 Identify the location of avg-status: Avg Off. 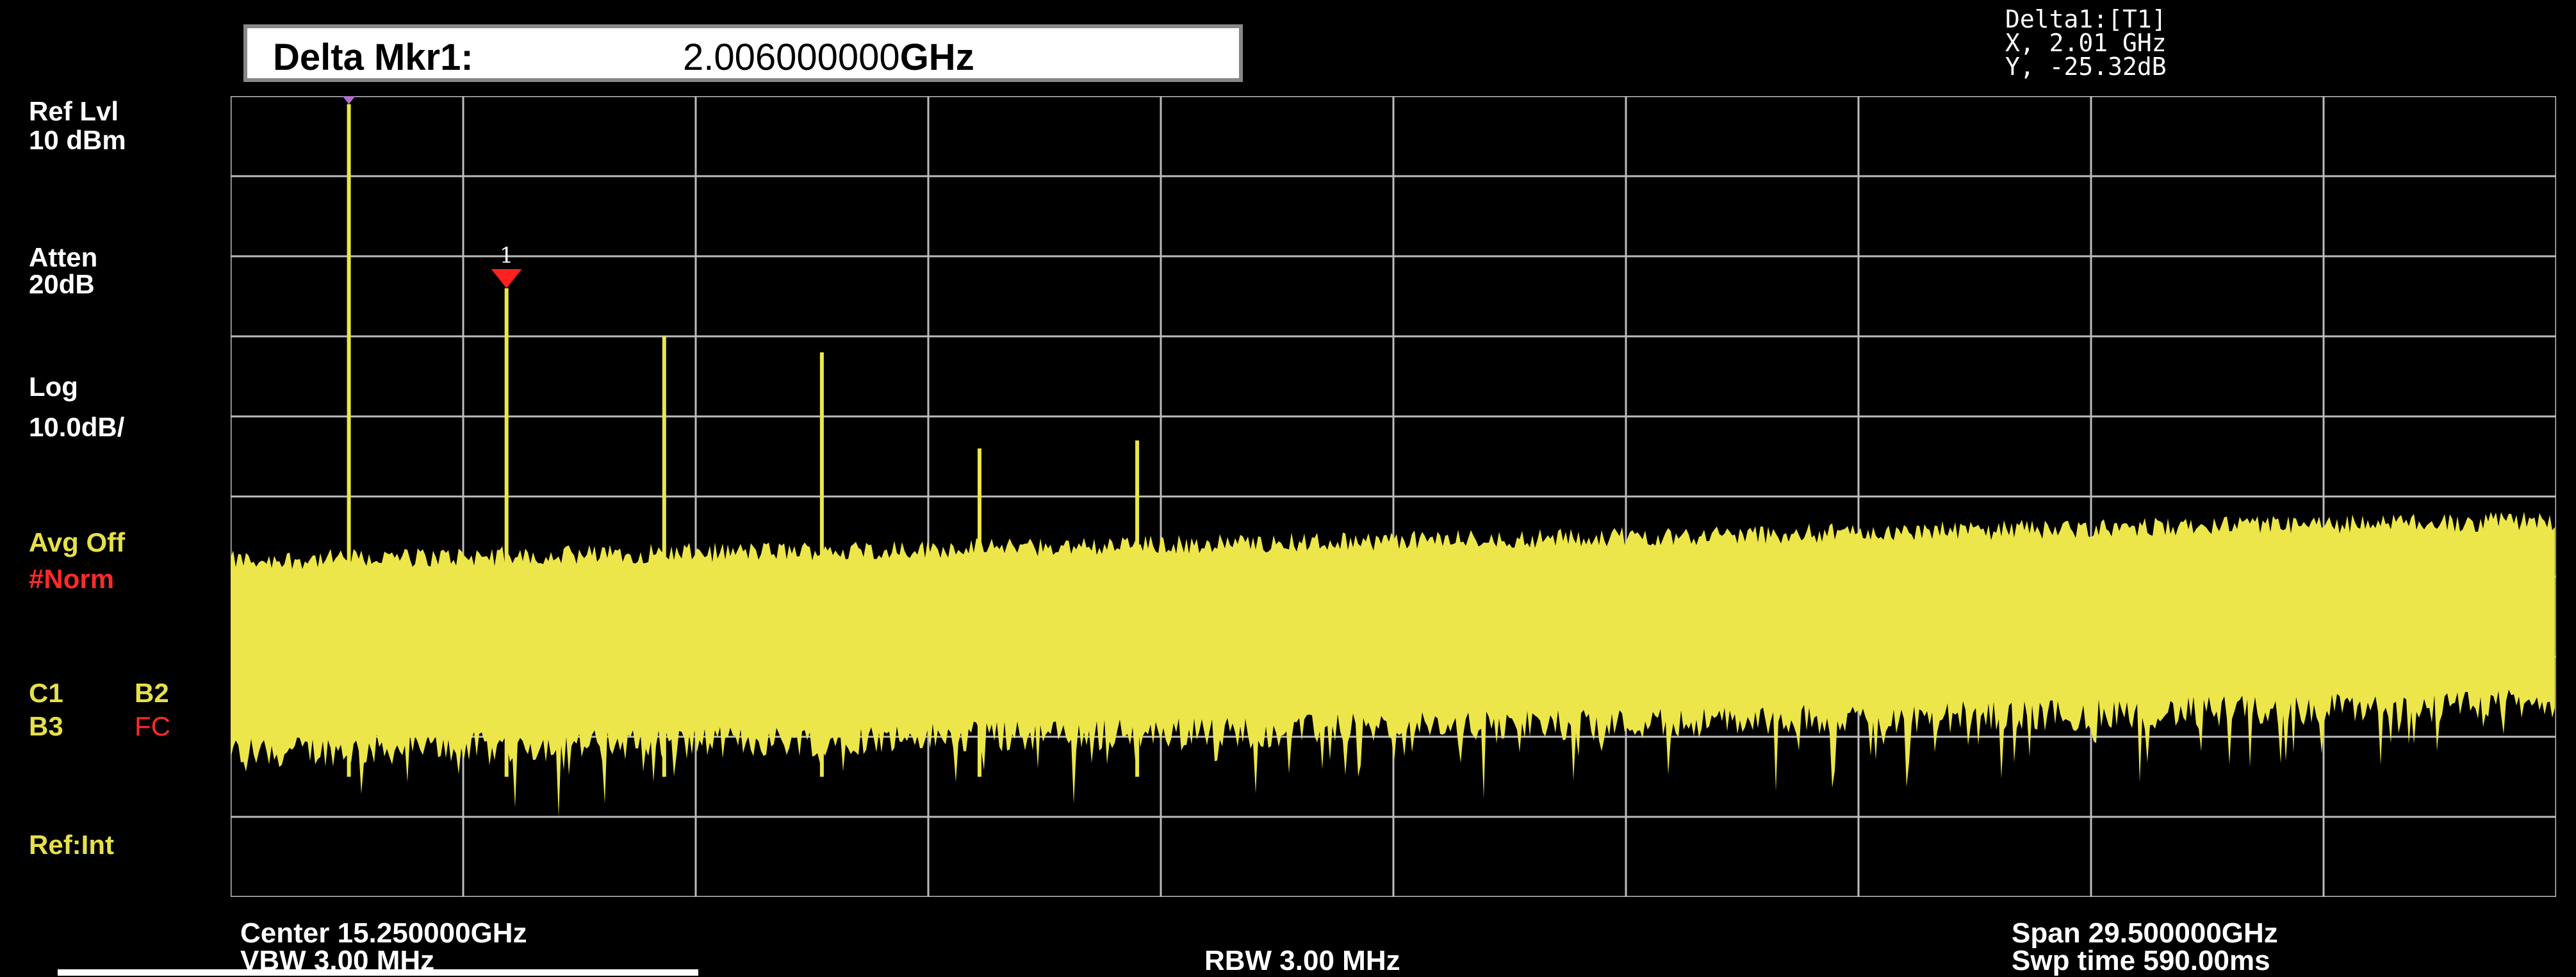
(77, 542).